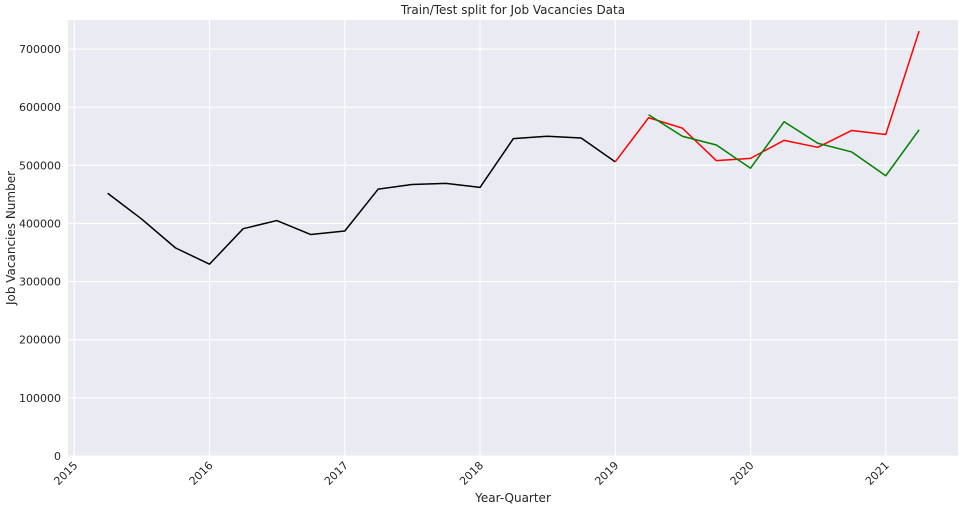 The width and height of the screenshot is (967, 511). Describe the element at coordinates (40, 282) in the screenshot. I see `y-tick-label: 300000` at that location.